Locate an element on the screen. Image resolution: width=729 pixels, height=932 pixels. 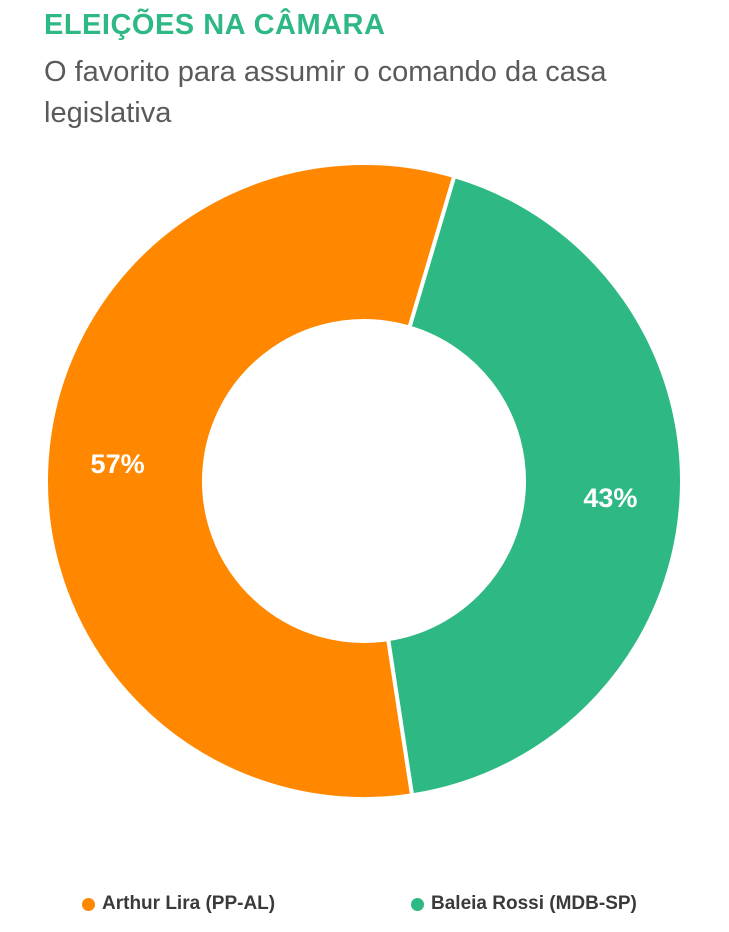
legend-item-arthur-lira: Arthur Lira (PP-AL) is located at coordinates (178, 904).